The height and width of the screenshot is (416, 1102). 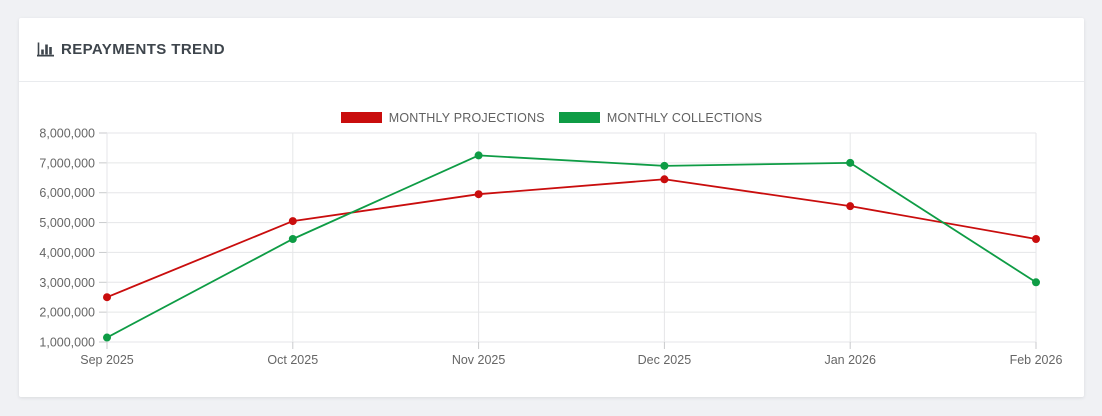 I want to click on legend-item-collections: MONTHLY COLLECTIONS, so click(x=660, y=117).